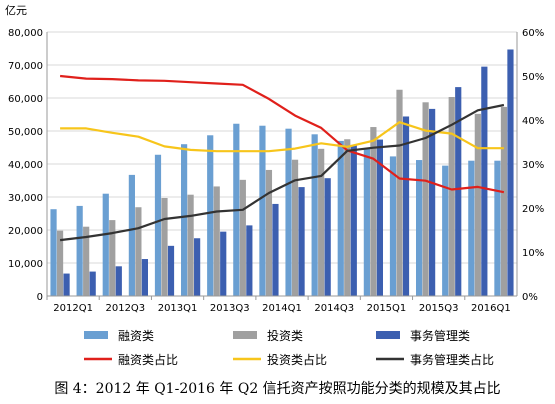  I want to click on left-tick-label: 60,000, so click(25, 99).